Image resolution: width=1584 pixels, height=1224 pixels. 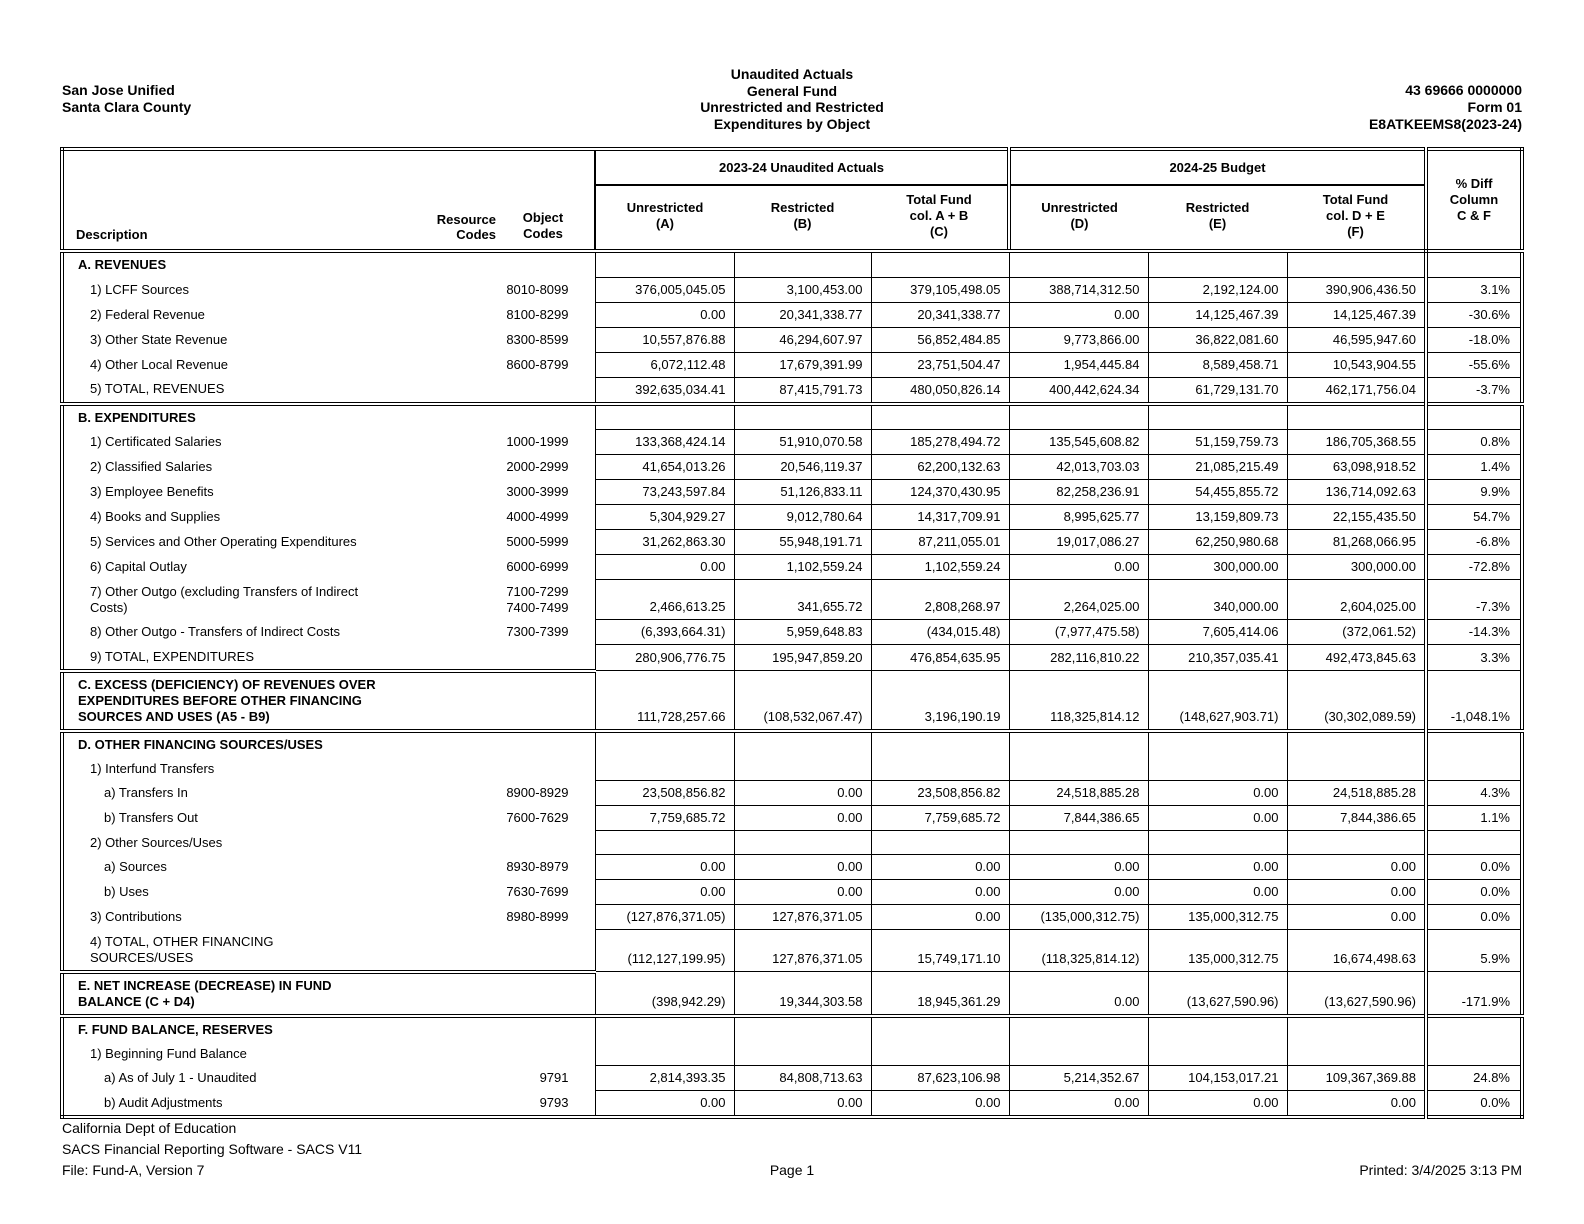 What do you see at coordinates (802, 567) in the screenshot?
I see `value-cell: 1,102,559.24` at bounding box center [802, 567].